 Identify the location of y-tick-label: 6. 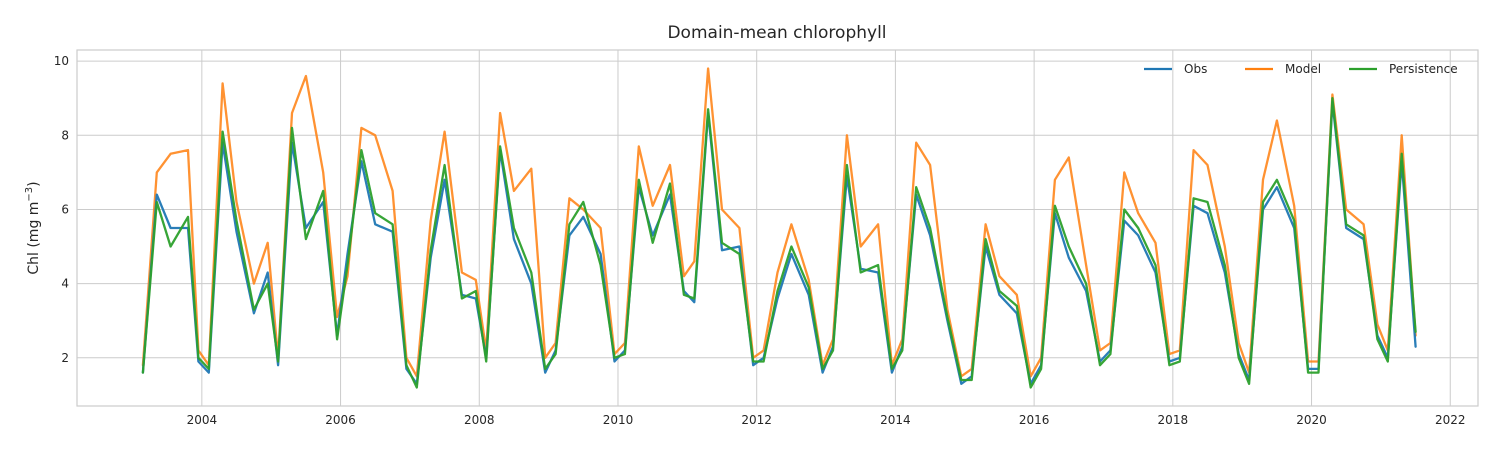
(65, 209).